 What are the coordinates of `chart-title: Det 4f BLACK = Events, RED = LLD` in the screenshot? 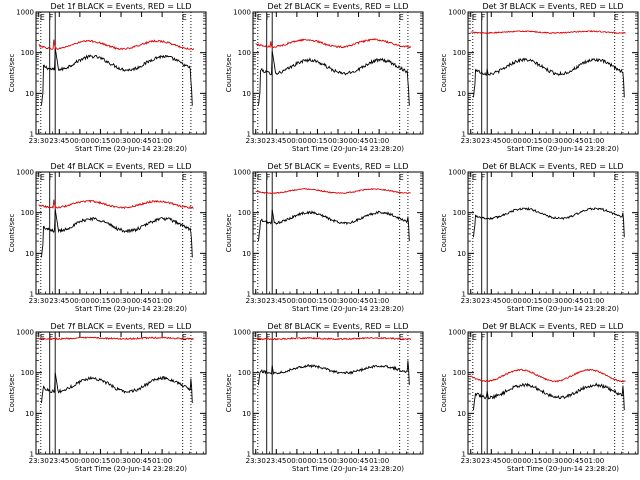 It's located at (120, 166).